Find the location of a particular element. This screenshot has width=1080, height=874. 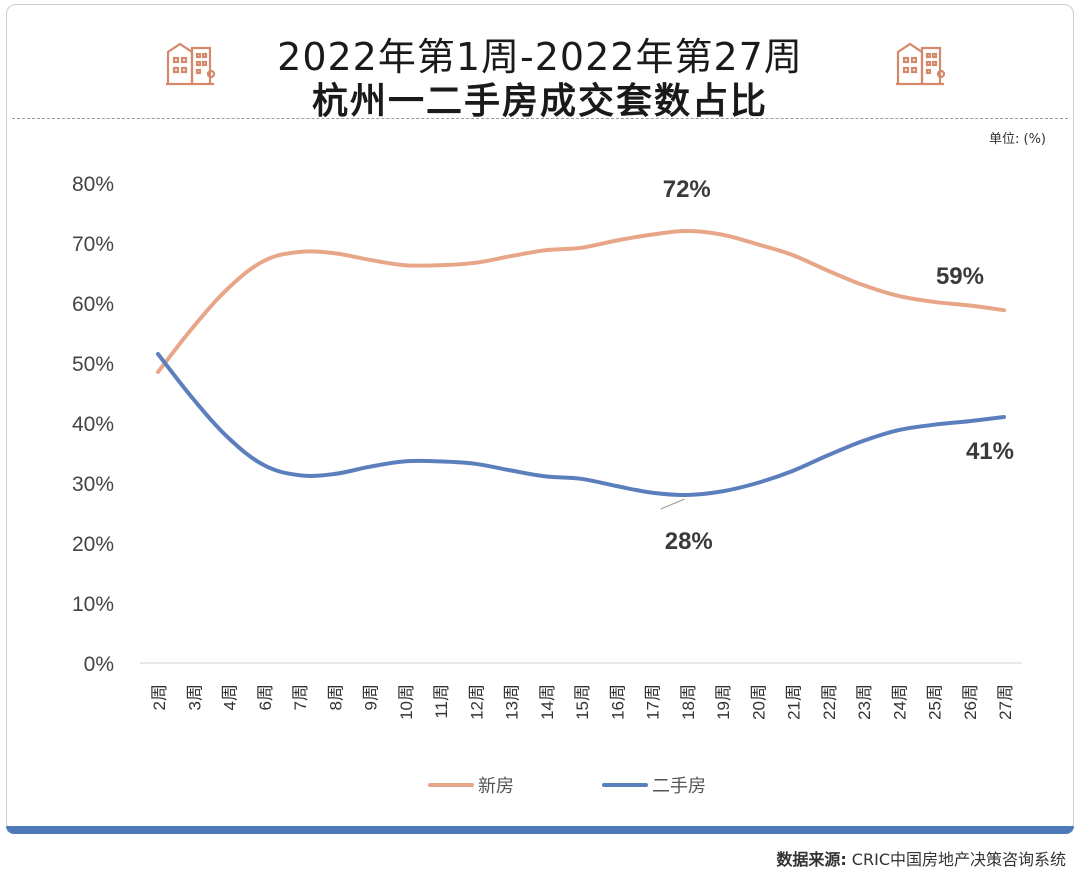

x-tick-label: 13周 is located at coordinates (512, 702).